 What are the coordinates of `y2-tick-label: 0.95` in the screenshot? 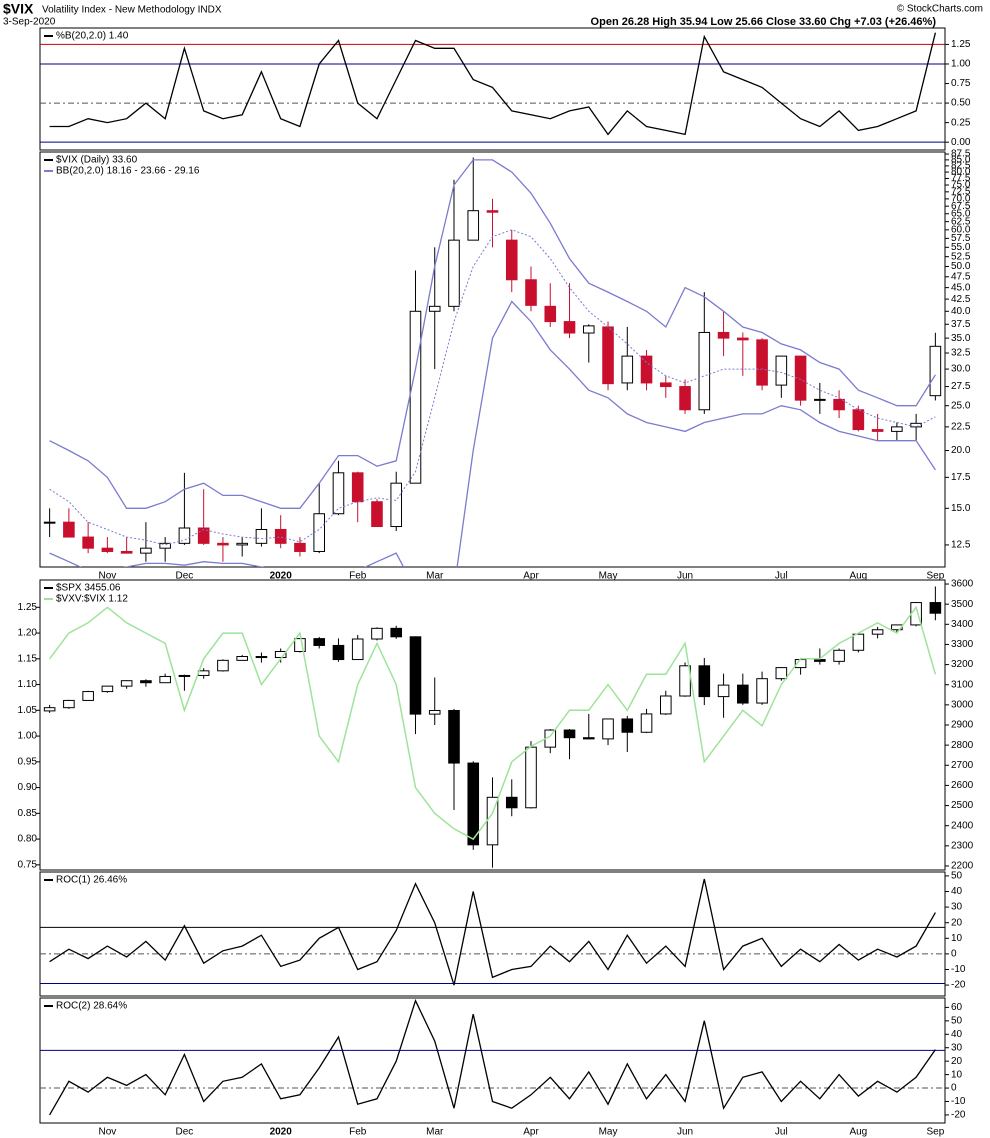 It's located at (28, 761).